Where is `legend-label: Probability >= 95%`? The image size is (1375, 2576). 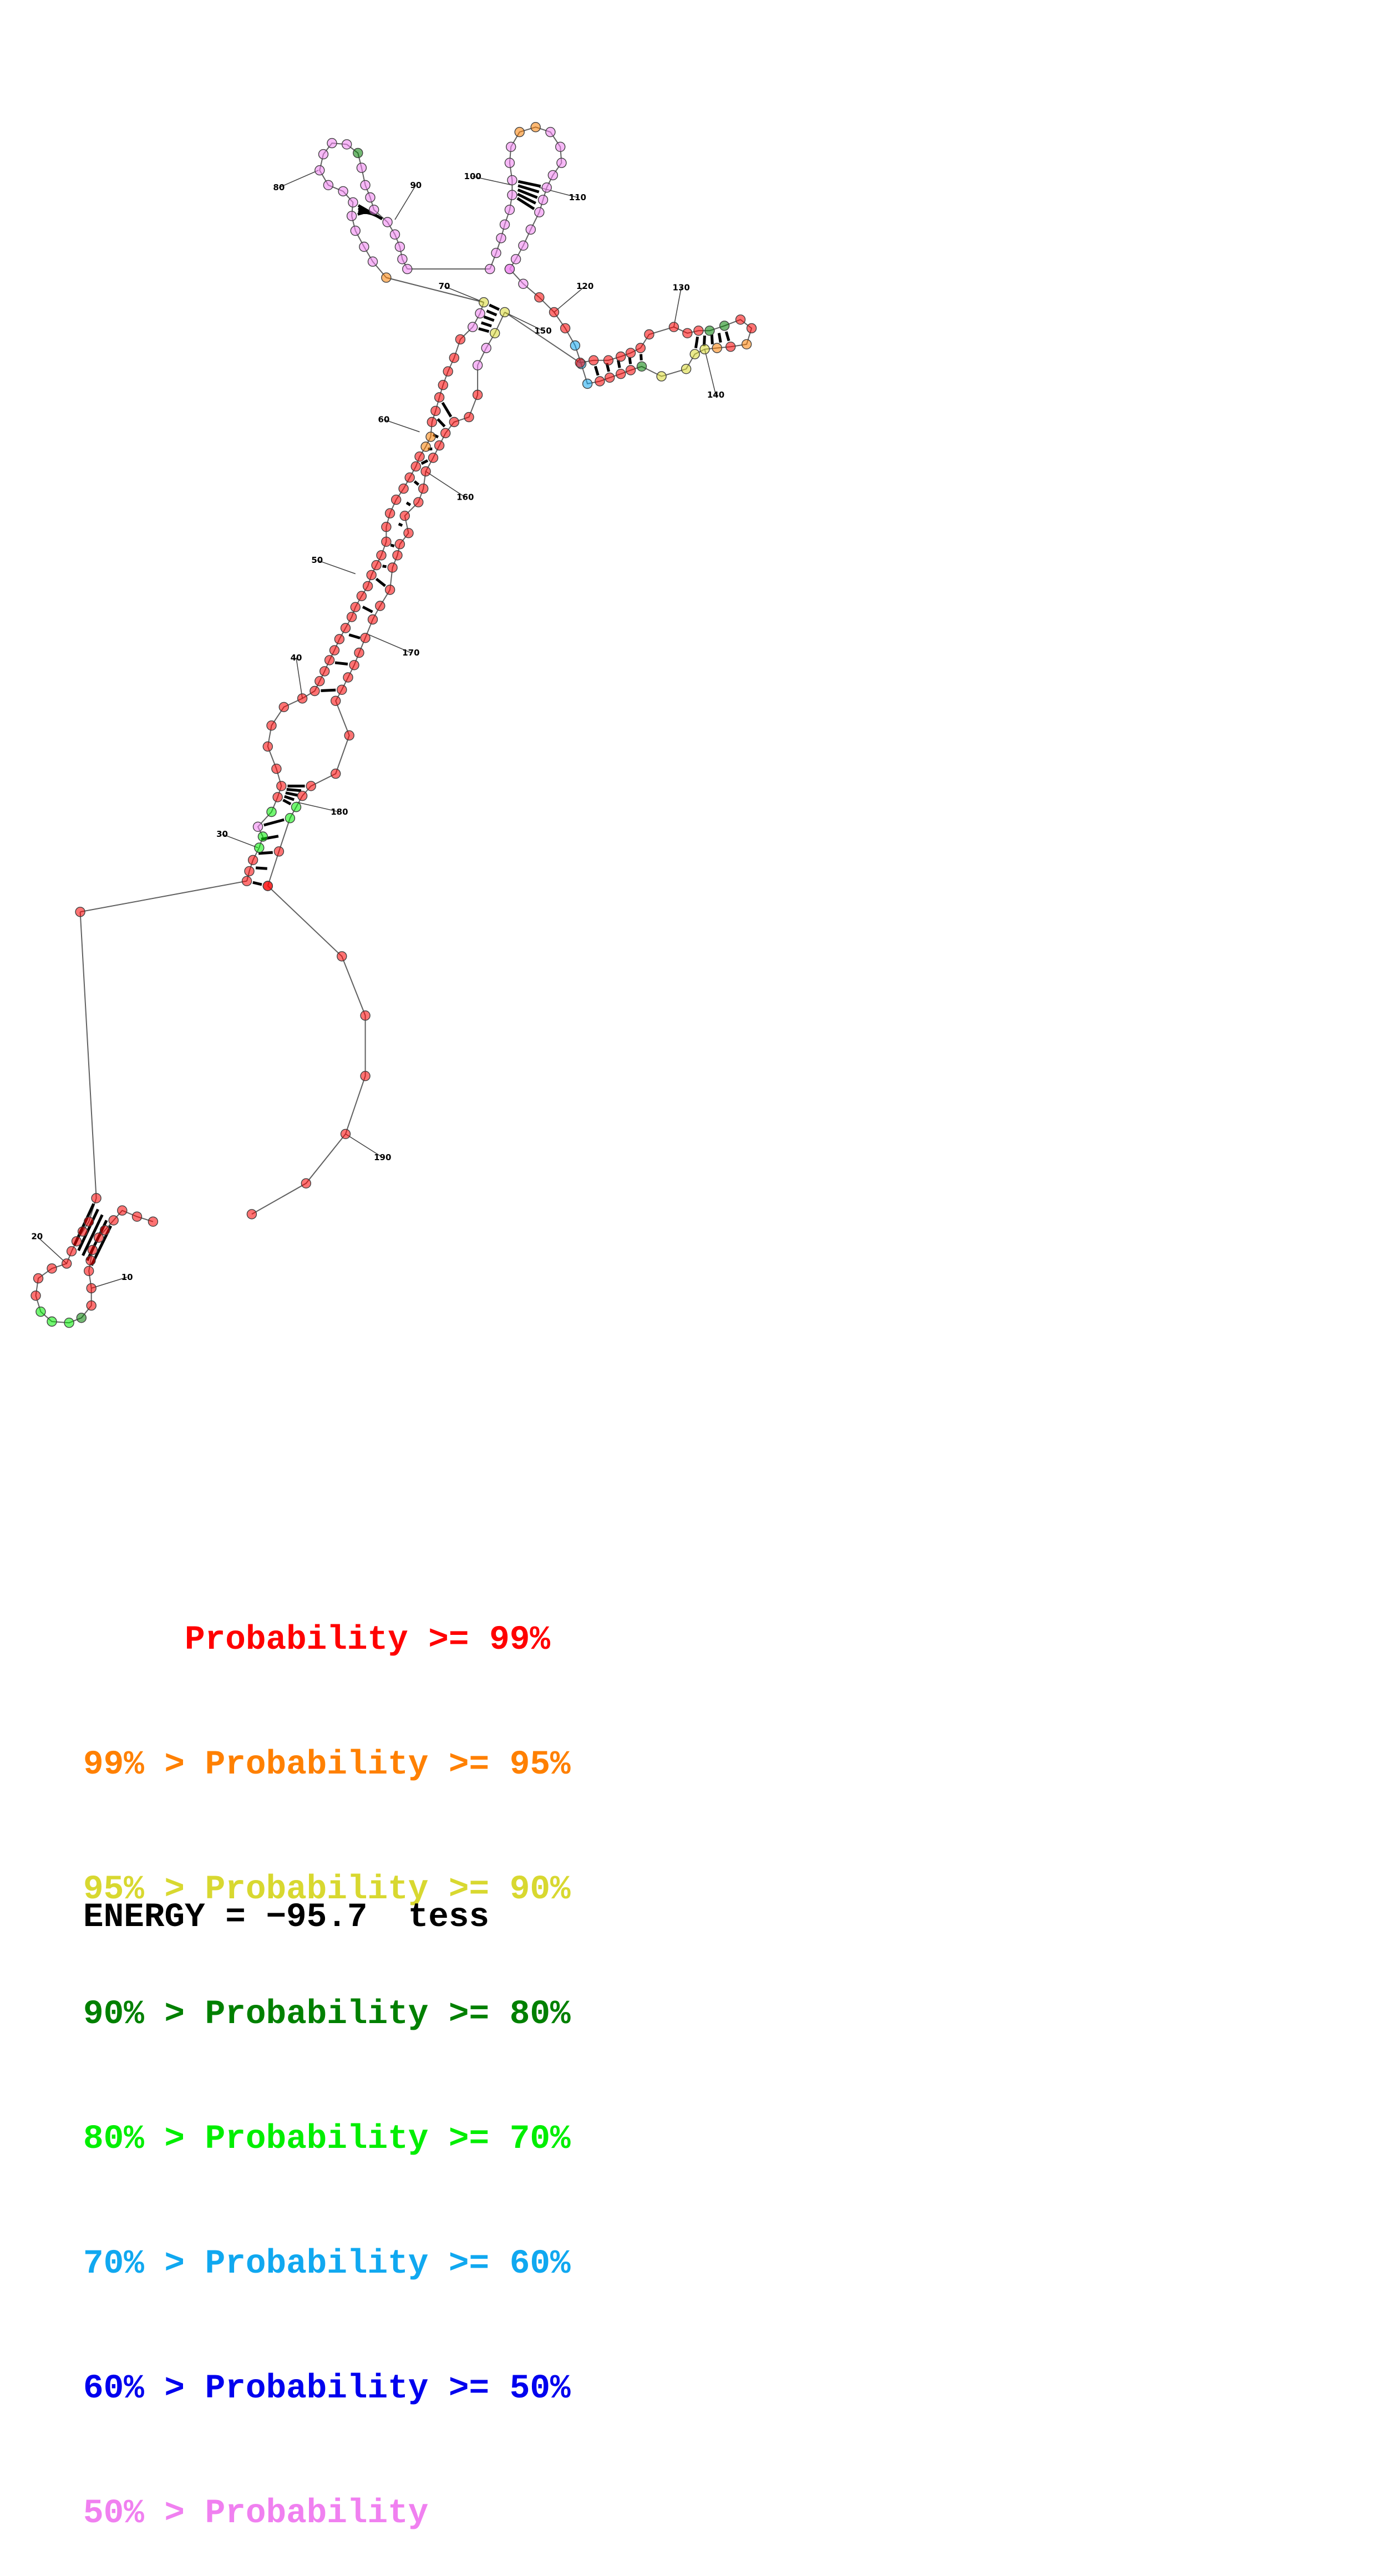 legend-label: Probability >= 95% is located at coordinates (388, 1765).